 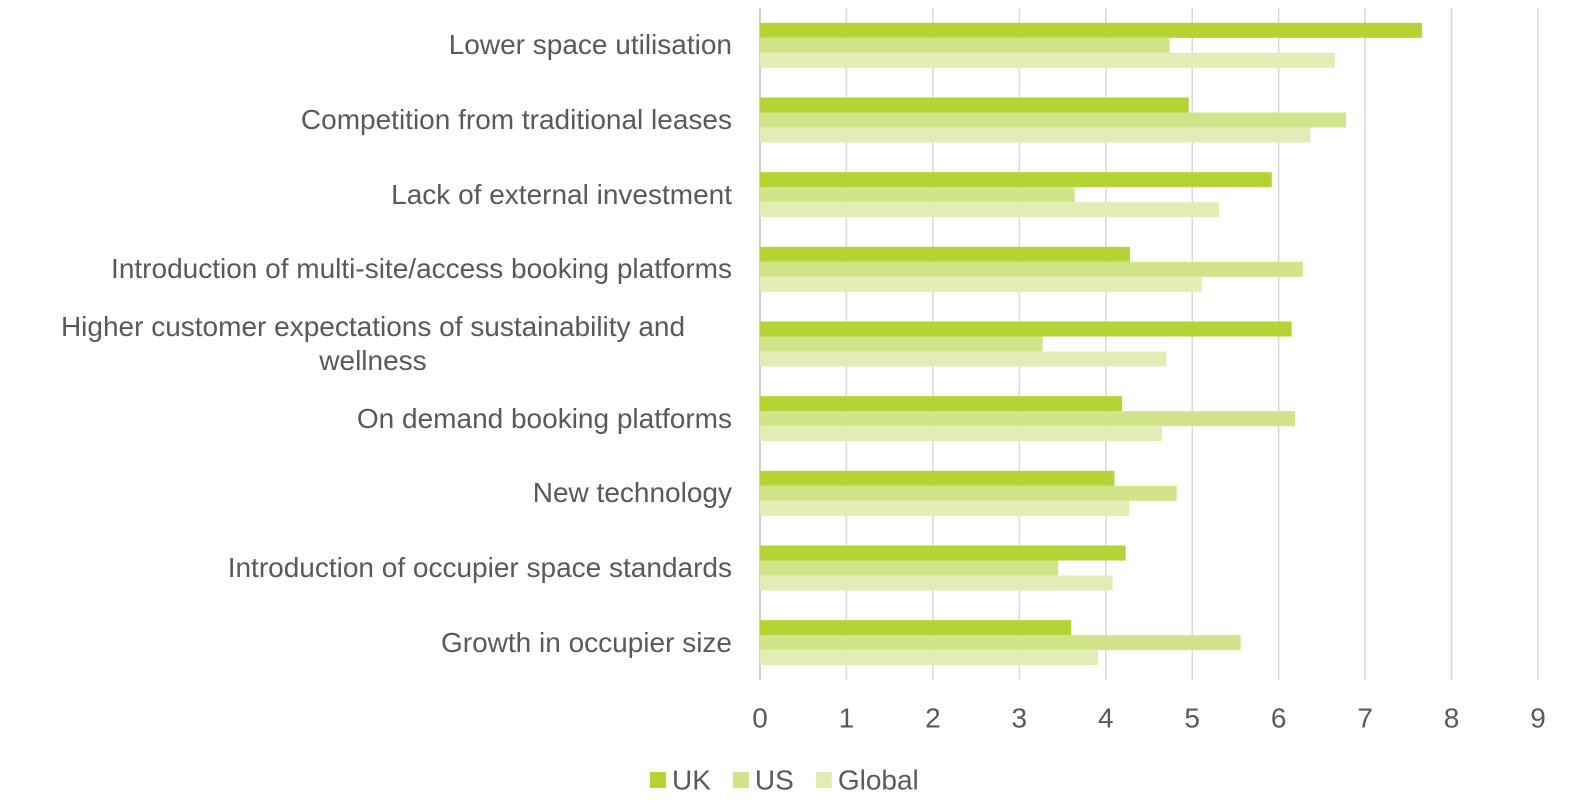 What do you see at coordinates (590, 45) in the screenshot?
I see `category-label: Lower space utilisation` at bounding box center [590, 45].